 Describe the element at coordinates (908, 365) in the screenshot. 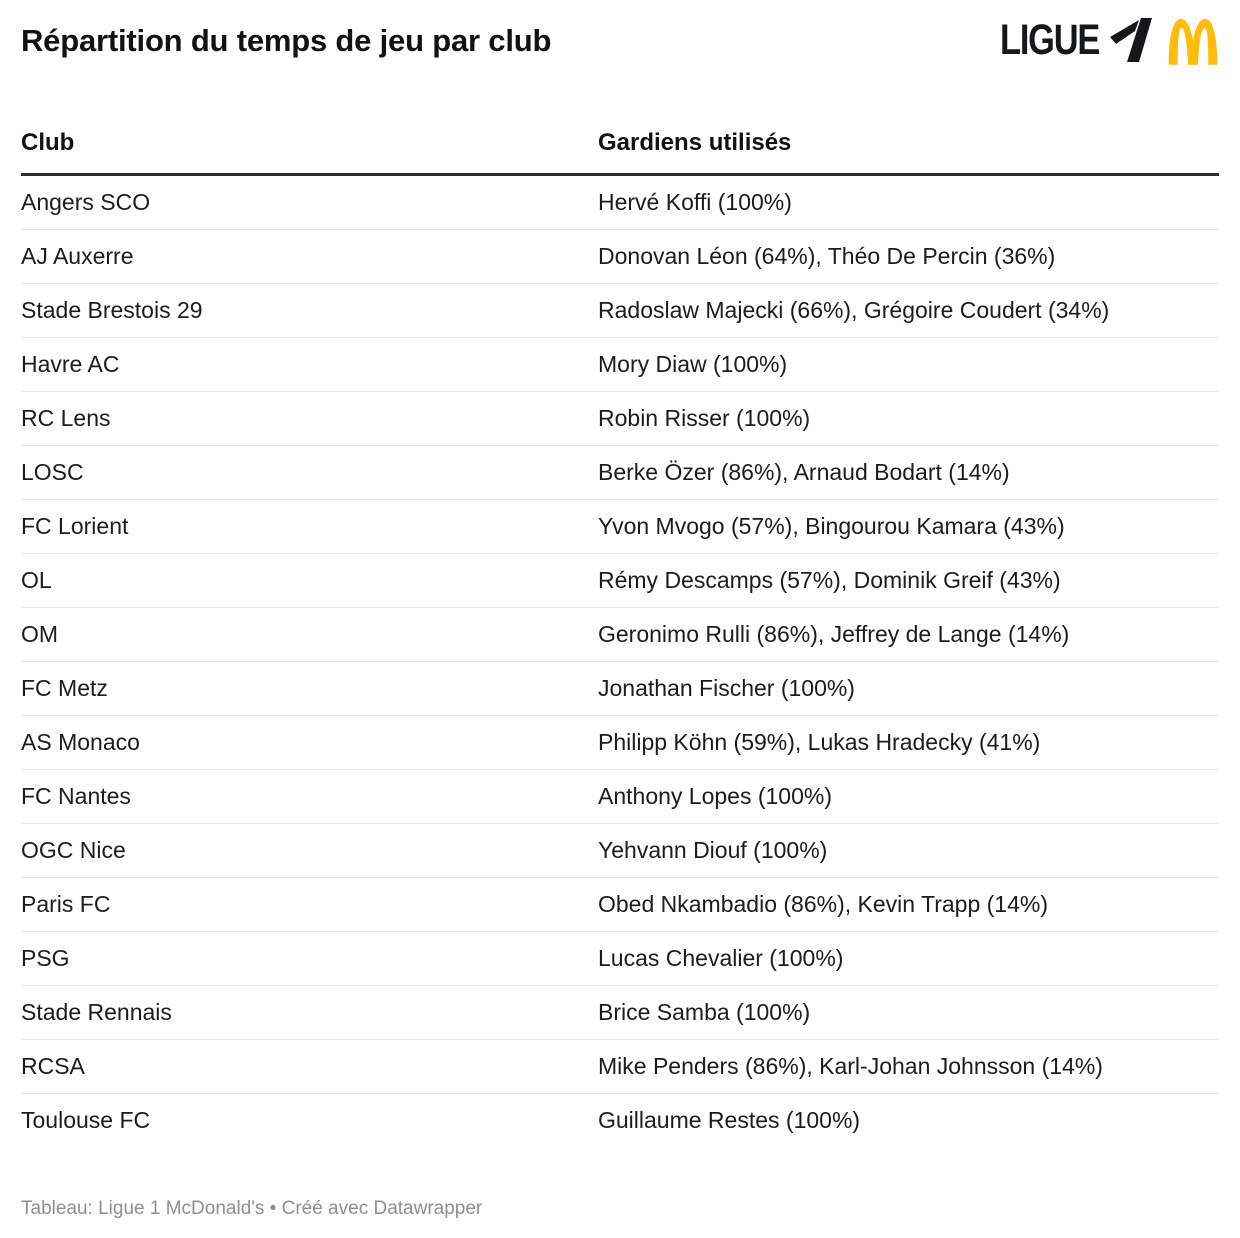

I see `keepers-cell: Mory Diaw (100%)` at that location.